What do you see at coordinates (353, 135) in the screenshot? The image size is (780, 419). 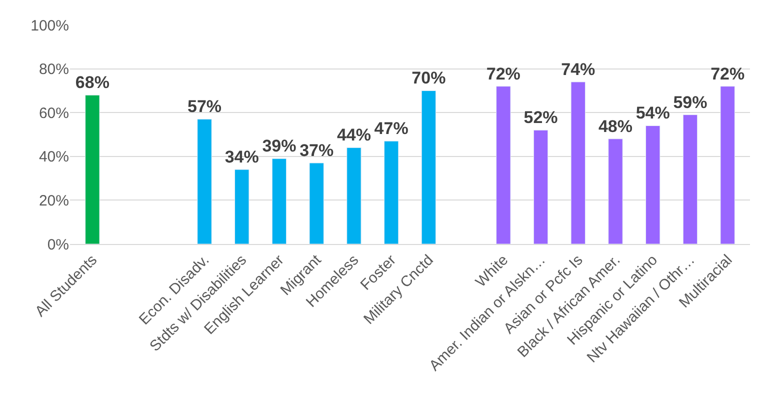 I see `data-label: 44%` at bounding box center [353, 135].